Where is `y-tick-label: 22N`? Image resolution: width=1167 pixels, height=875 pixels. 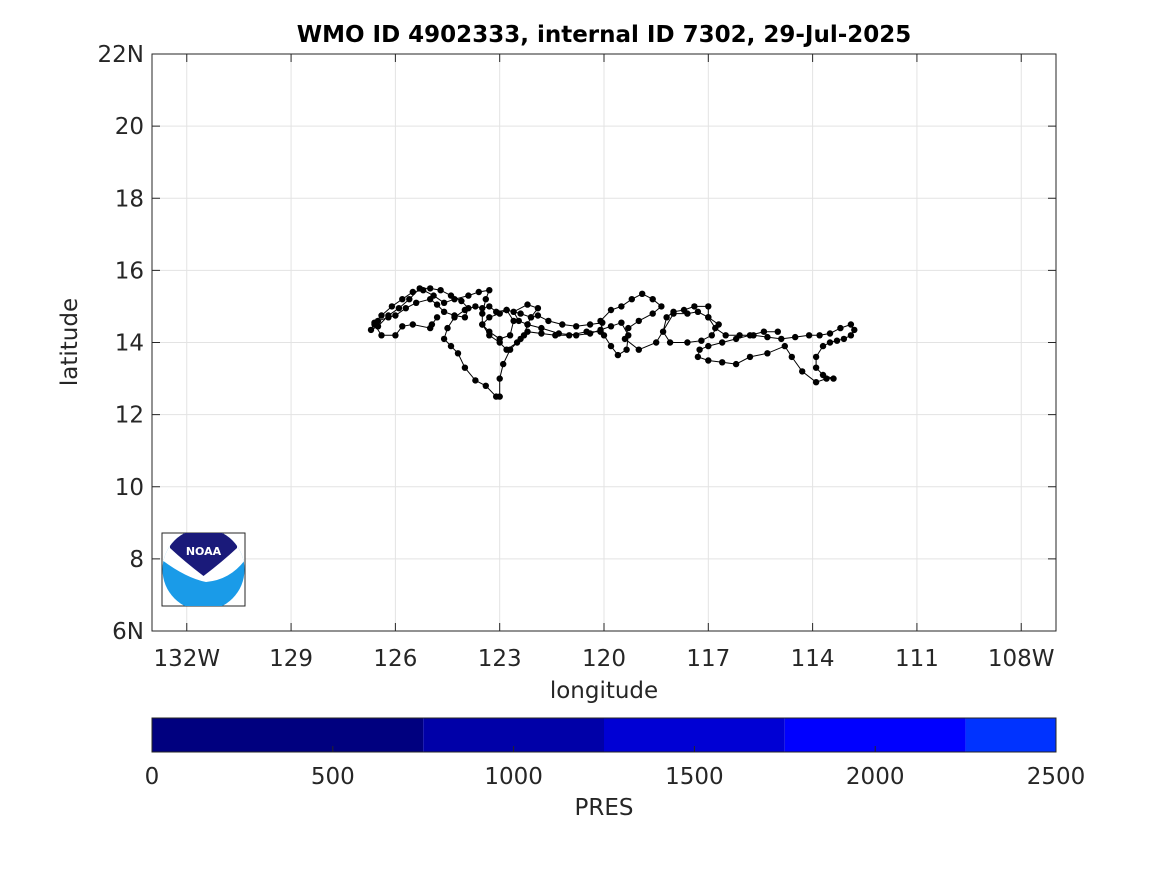
y-tick-label: 22N is located at coordinates (121, 55).